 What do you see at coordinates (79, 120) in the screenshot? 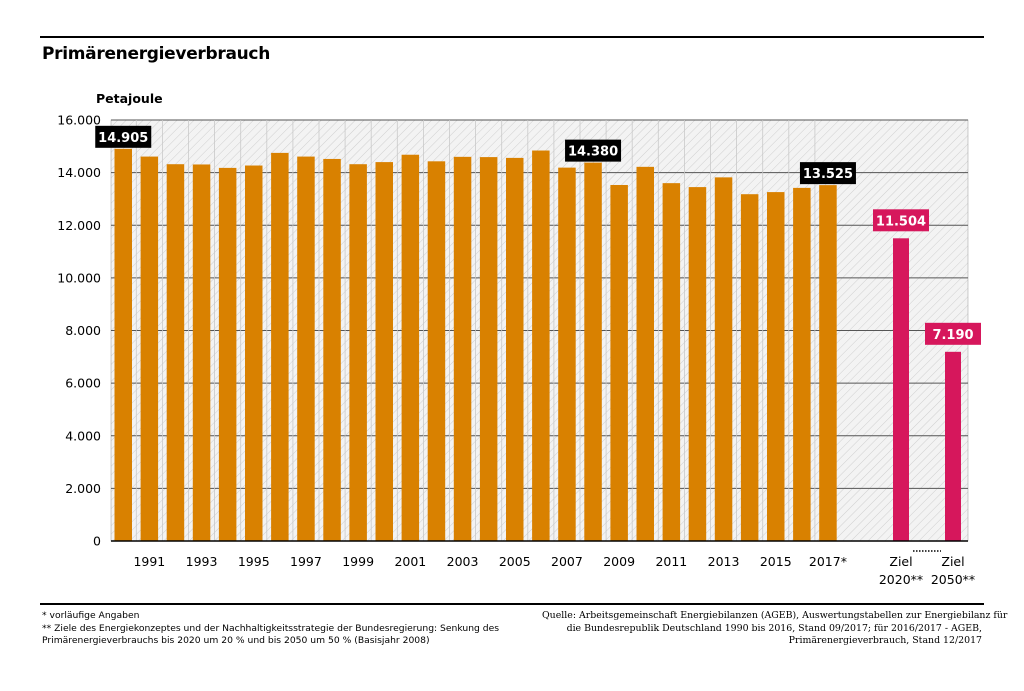
I see `y-tick-label: 16.000` at bounding box center [79, 120].